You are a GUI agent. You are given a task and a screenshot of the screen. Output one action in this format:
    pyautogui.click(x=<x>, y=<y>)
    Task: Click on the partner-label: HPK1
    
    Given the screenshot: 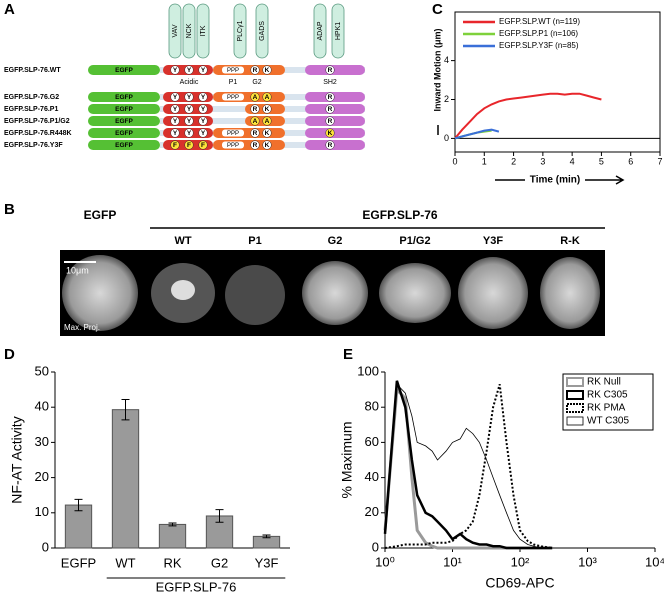 What is the action you would take?
    pyautogui.click(x=338, y=31)
    